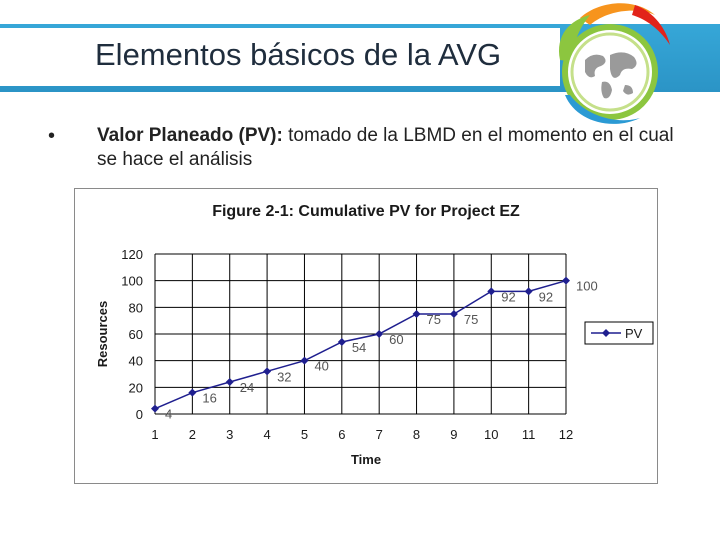 The width and height of the screenshot is (720, 540). What do you see at coordinates (366, 459) in the screenshot?
I see `x-axis-label: Time` at bounding box center [366, 459].